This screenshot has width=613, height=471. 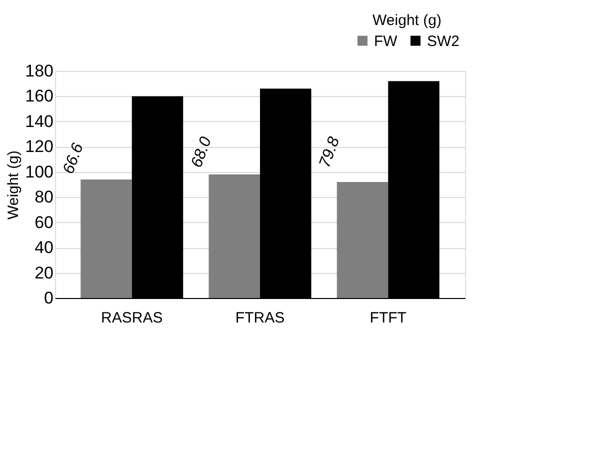 What do you see at coordinates (132, 318) in the screenshot?
I see `x-tick-label: RASRAS` at bounding box center [132, 318].